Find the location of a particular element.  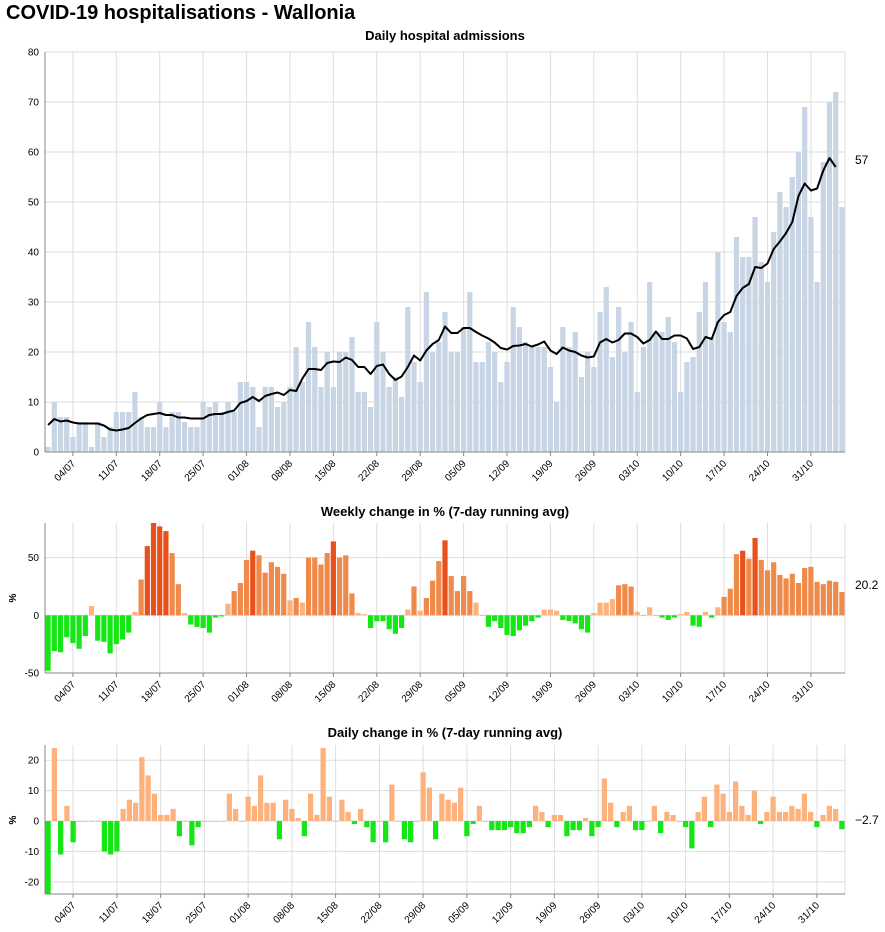

weekly-x-tick-label: 08/08 is located at coordinates (283, 692).